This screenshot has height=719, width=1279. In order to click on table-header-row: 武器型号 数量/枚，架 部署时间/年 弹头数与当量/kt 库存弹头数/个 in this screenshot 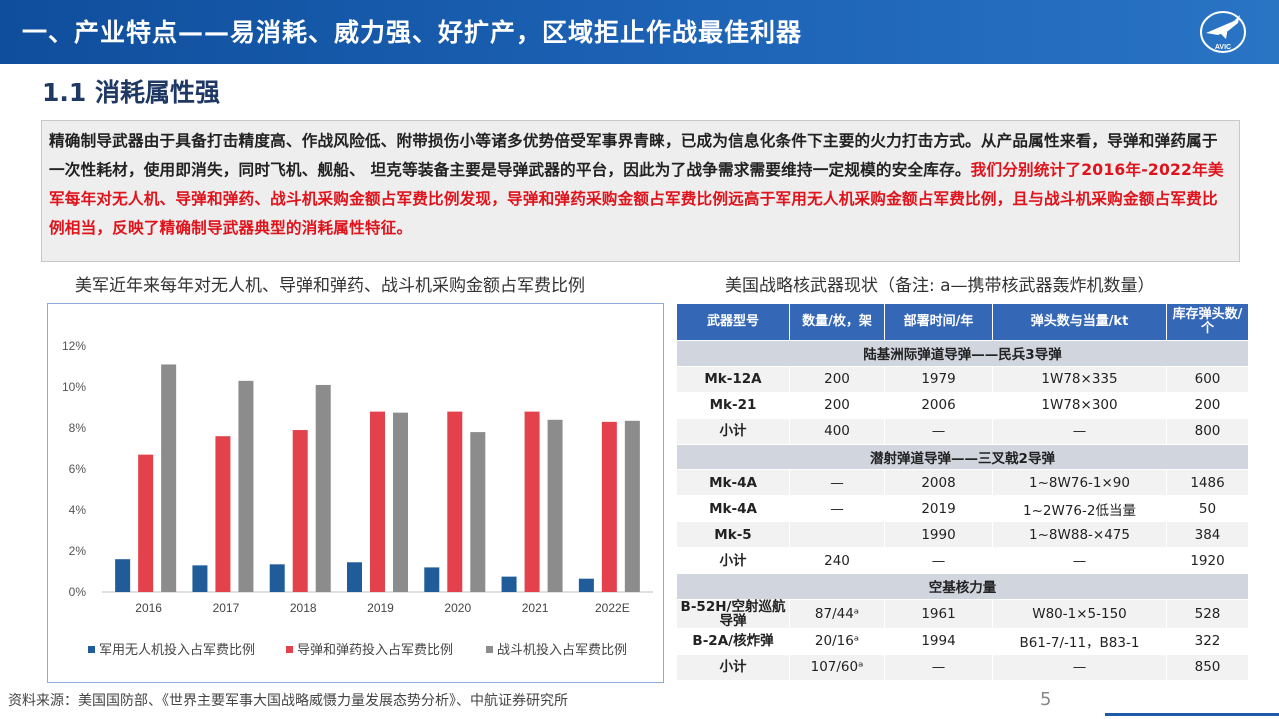, I will do `click(962, 322)`.